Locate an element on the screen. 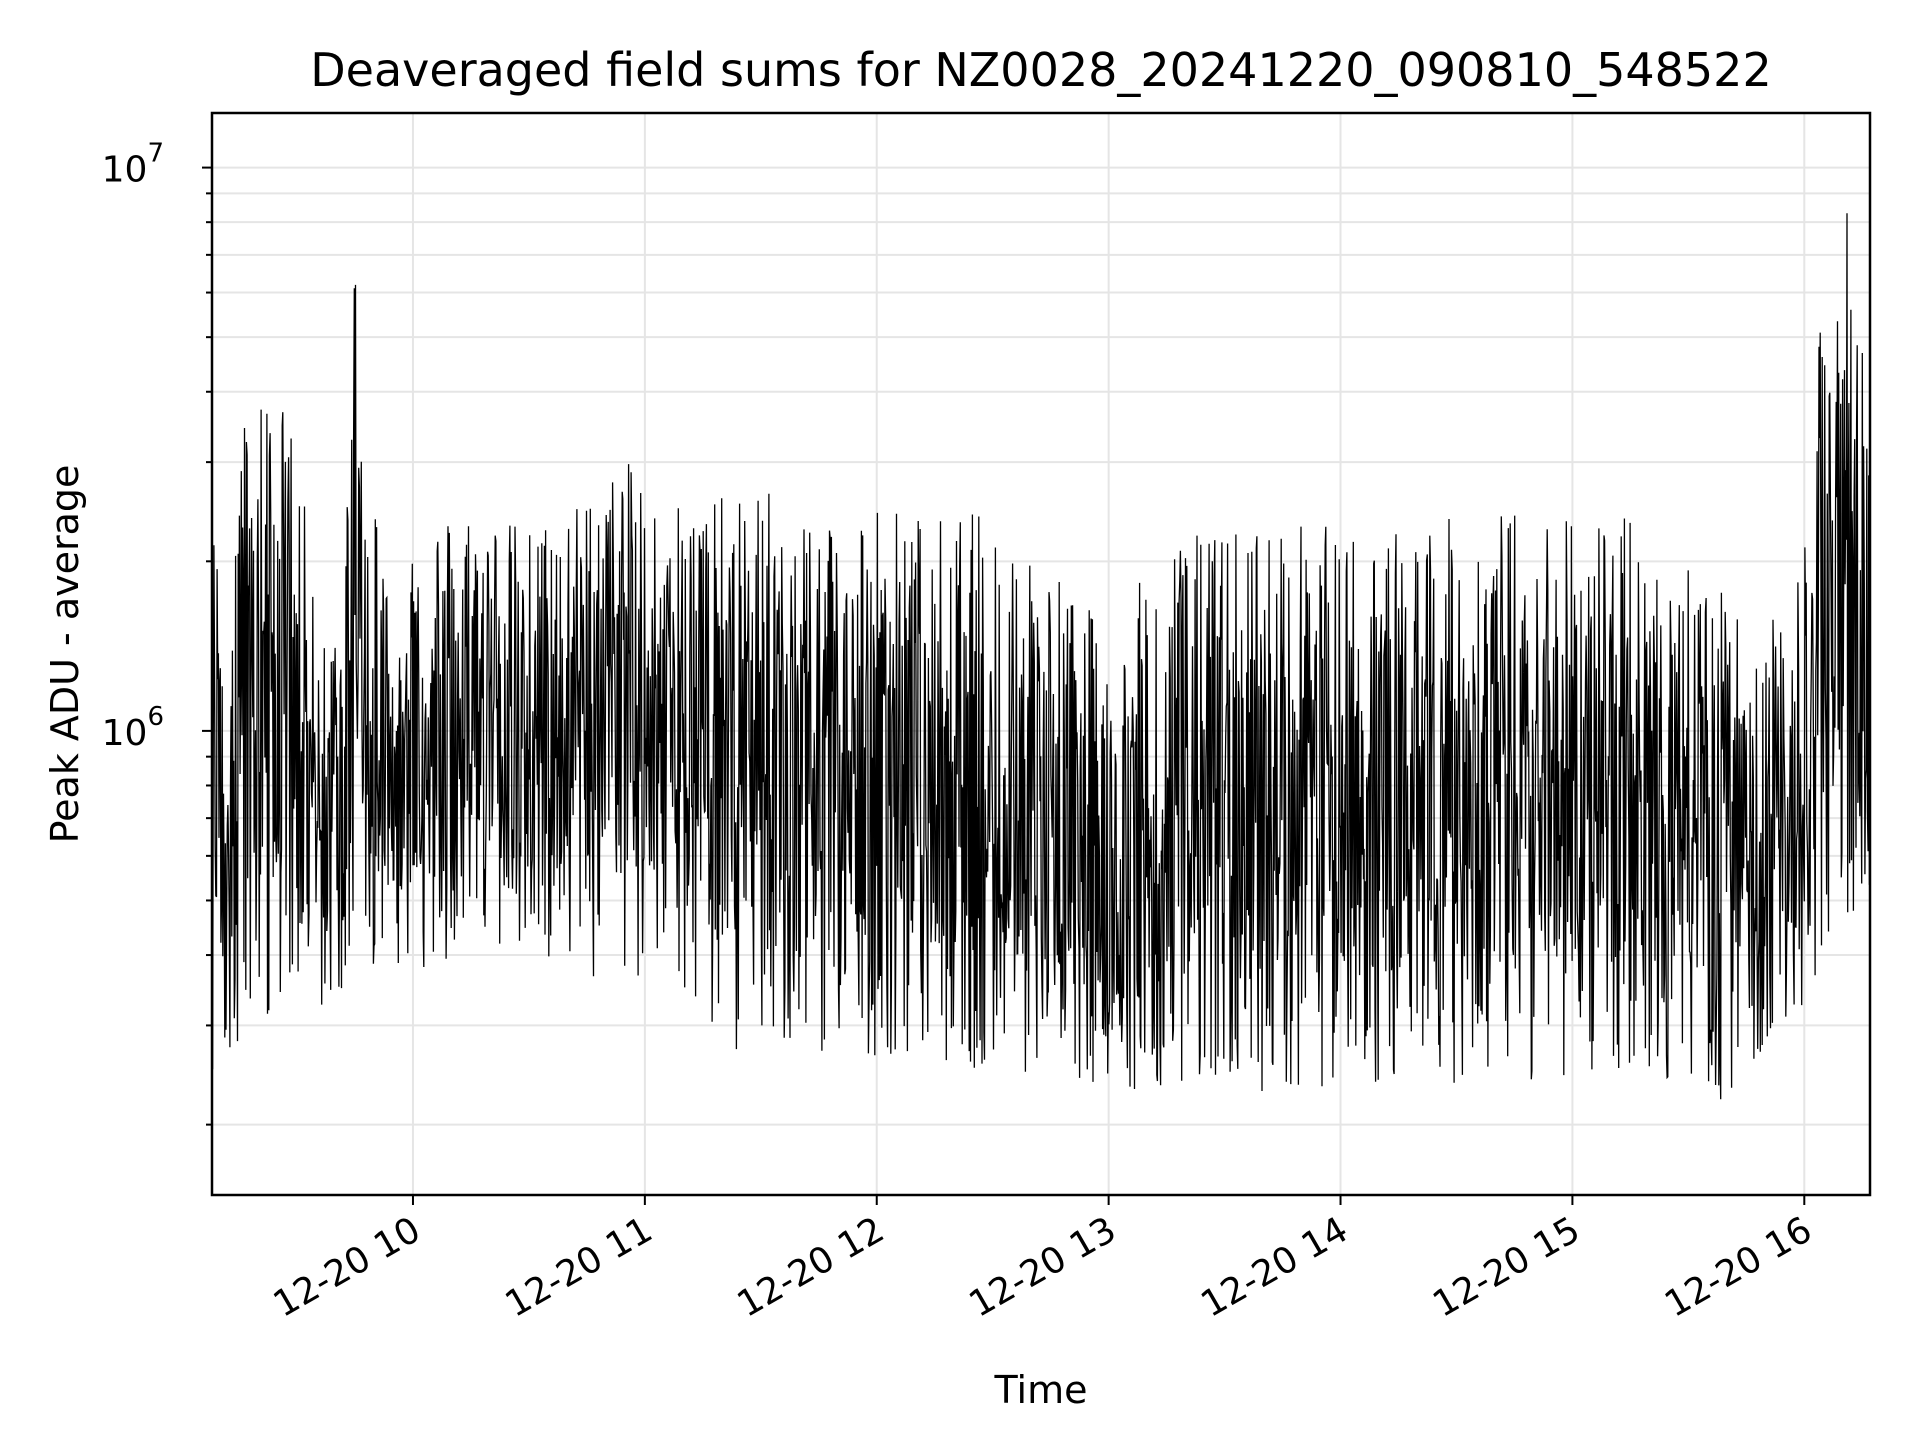 This screenshot has width=1920, height=1440. y-tick-exponent: 7 is located at coordinates (155, 154).